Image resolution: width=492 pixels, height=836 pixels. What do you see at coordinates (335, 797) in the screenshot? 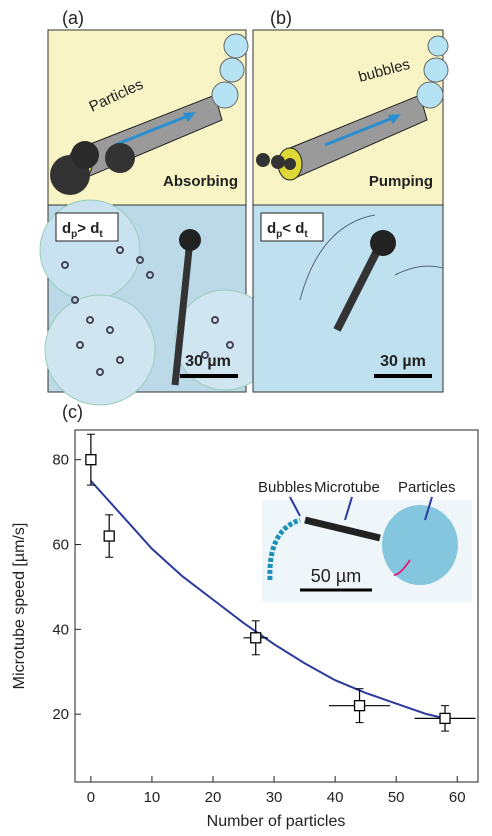
I see `x-tick-label: 40` at bounding box center [335, 797].